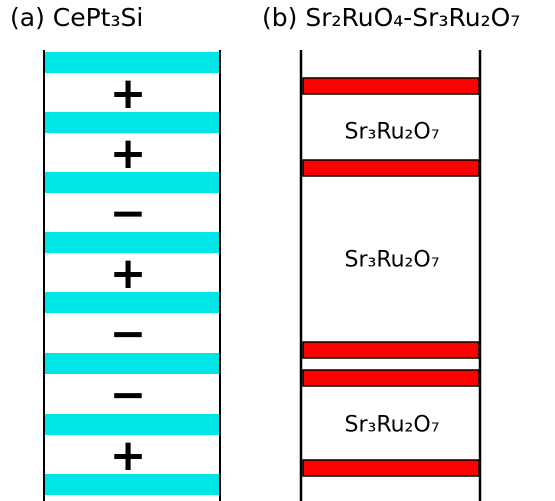 Image resolution: width=555 pixels, height=501 pixels. Describe the element at coordinates (391, 17) in the screenshot. I see `panel-b-title: (b) Sr₂RuO₄-Sr₃Ru₂O₇` at that location.